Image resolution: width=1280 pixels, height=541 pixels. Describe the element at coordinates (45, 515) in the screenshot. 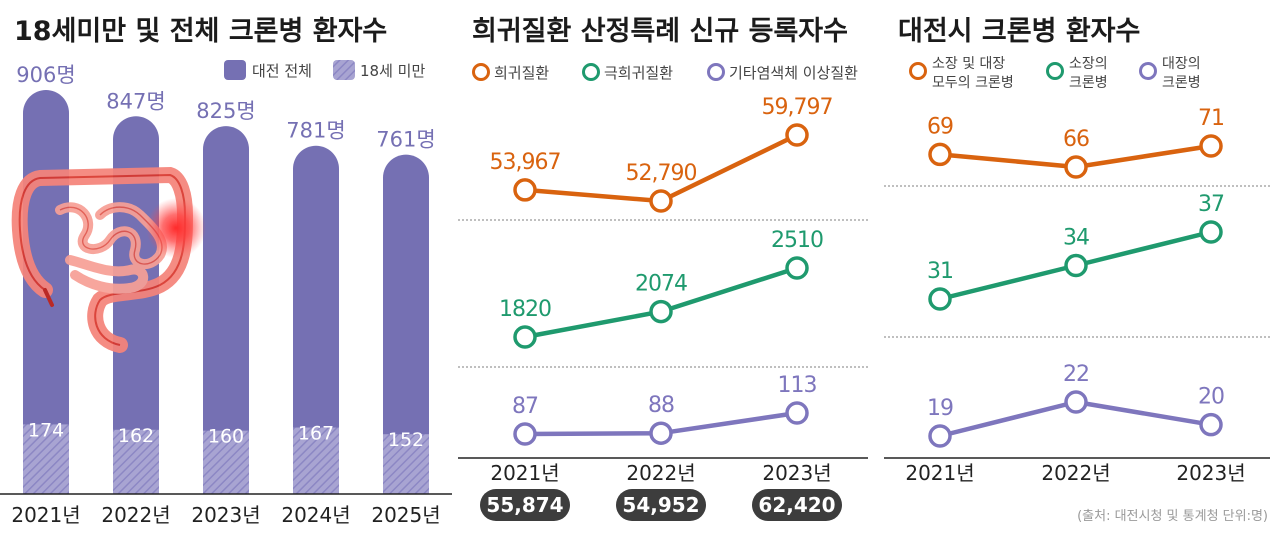

I see `bar-year-label: 2021년` at that location.